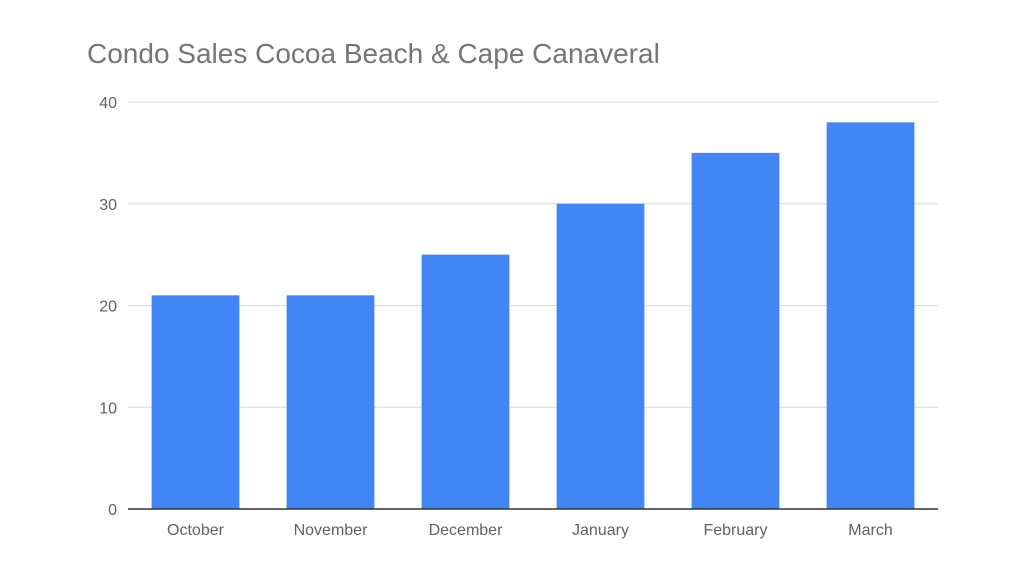 The height and width of the screenshot is (576, 1024). I want to click on y-tick-label: 20, so click(108, 307).